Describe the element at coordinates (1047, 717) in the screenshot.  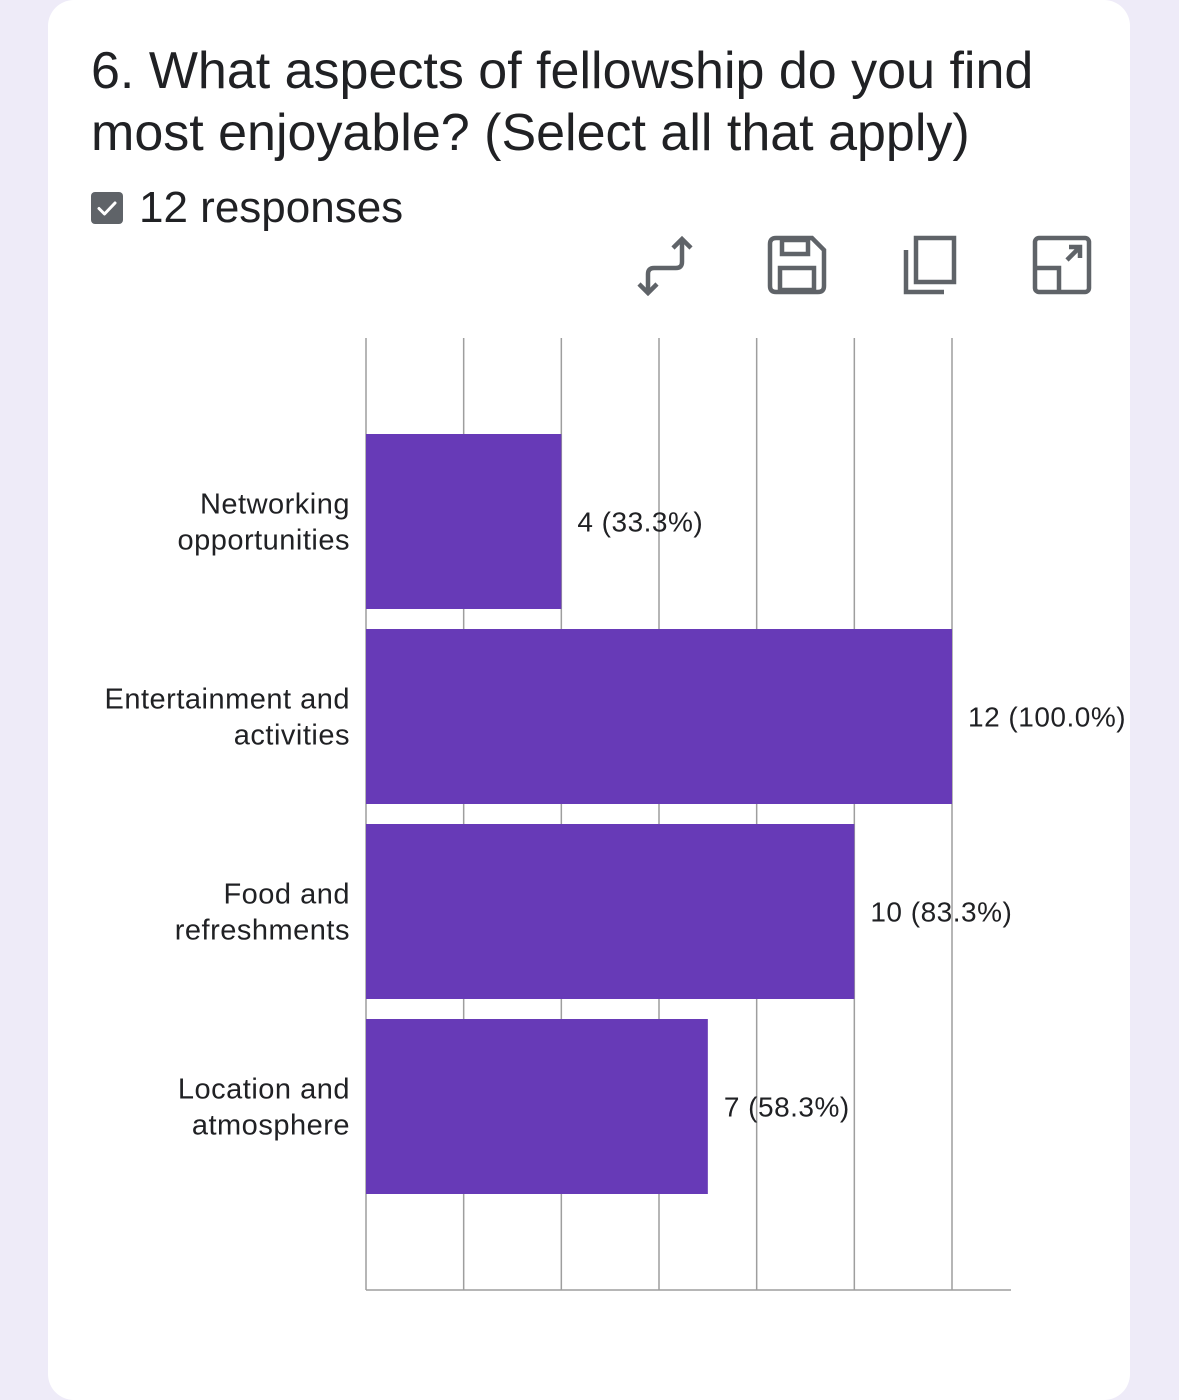
I see `data-label: 12 (100.0%)` at that location.